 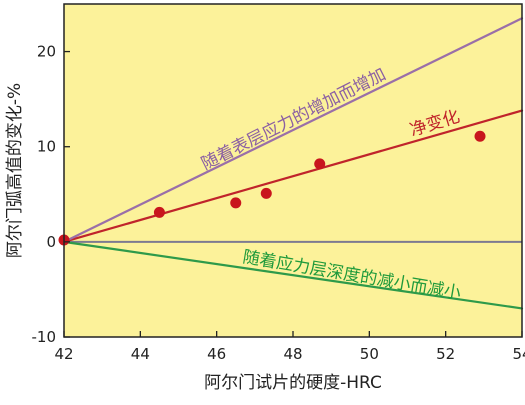 What do you see at coordinates (518, 354) in the screenshot?
I see `x-tick-label: 54` at bounding box center [518, 354].